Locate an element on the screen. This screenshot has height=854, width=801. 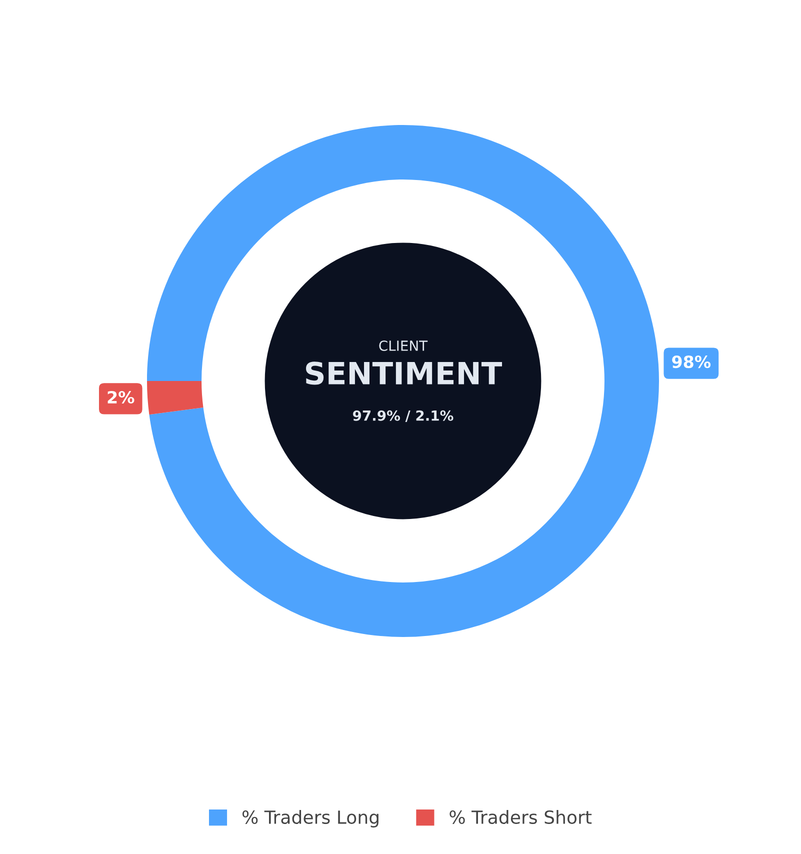
data-label: 2% is located at coordinates (121, 397).